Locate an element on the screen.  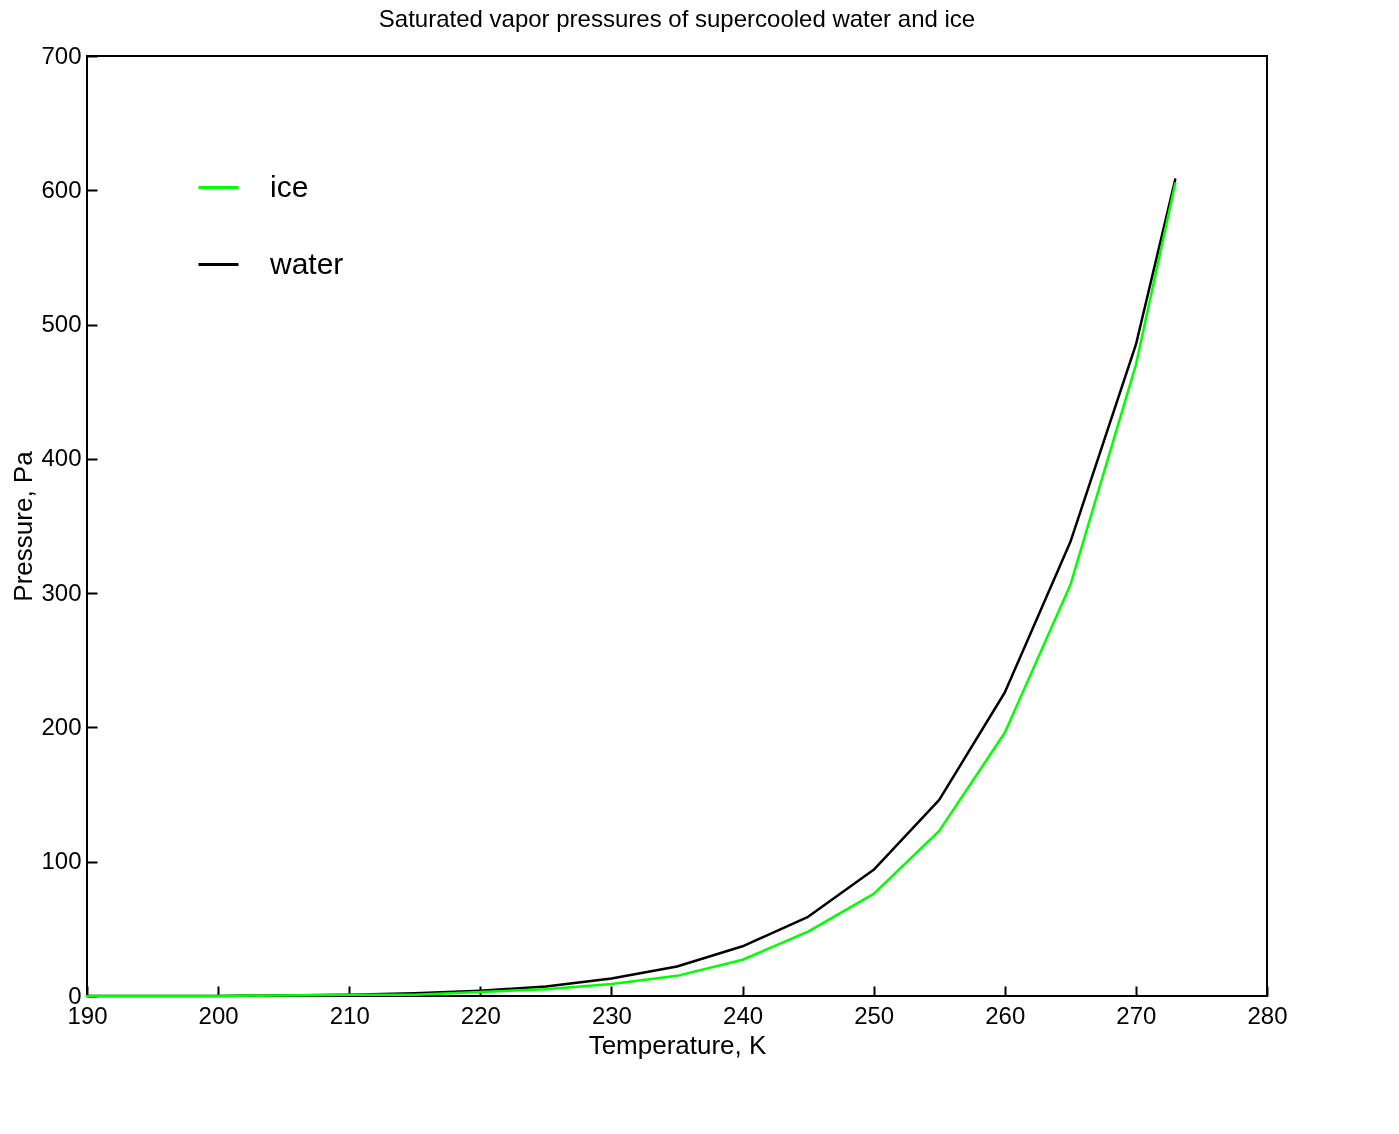
legend-label: water is located at coordinates (306, 263).